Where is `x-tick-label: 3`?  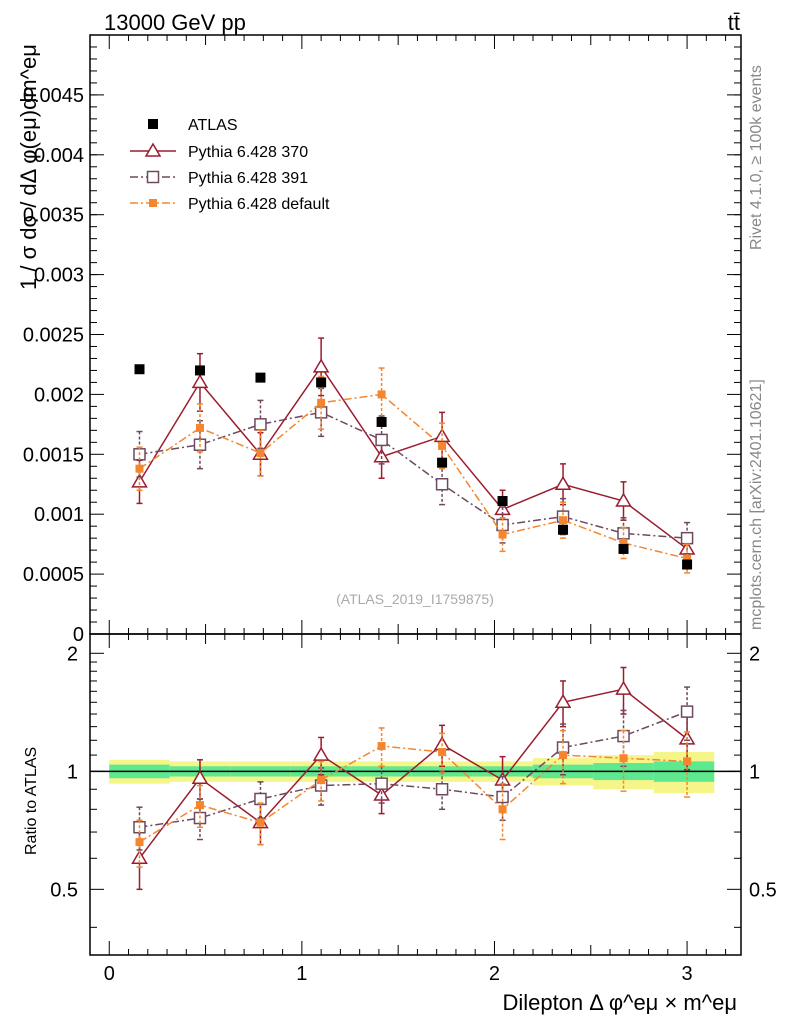 x-tick-label: 3 is located at coordinates (687, 974).